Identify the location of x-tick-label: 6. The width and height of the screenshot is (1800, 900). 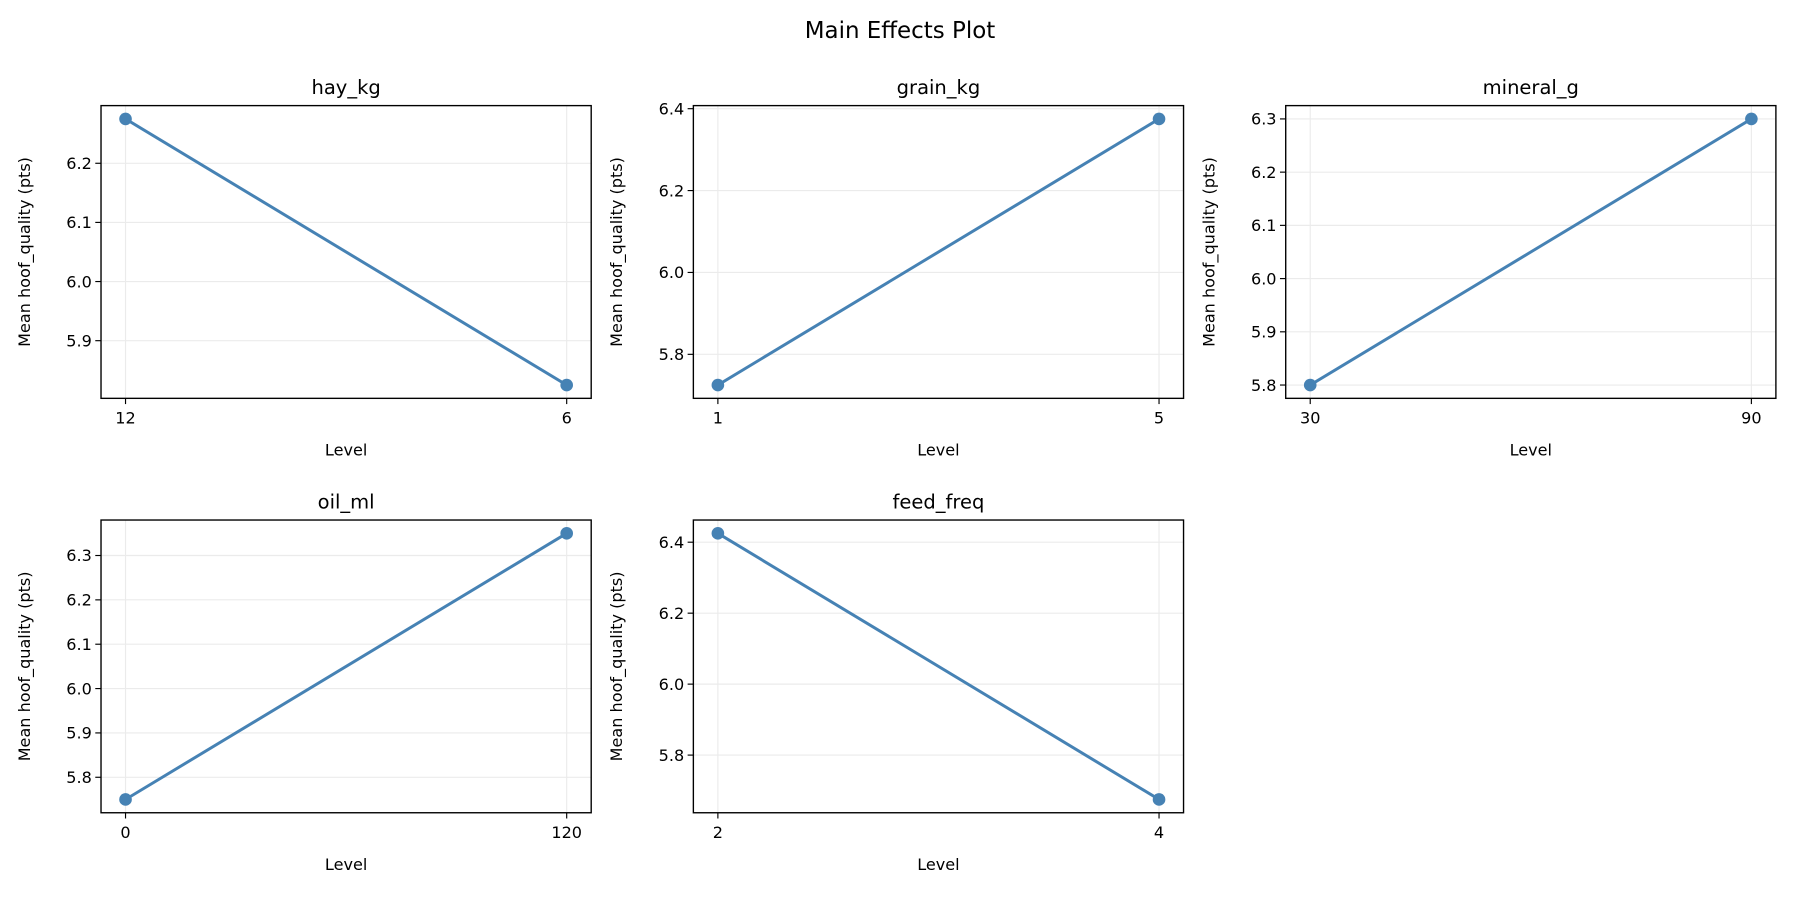
(567, 418).